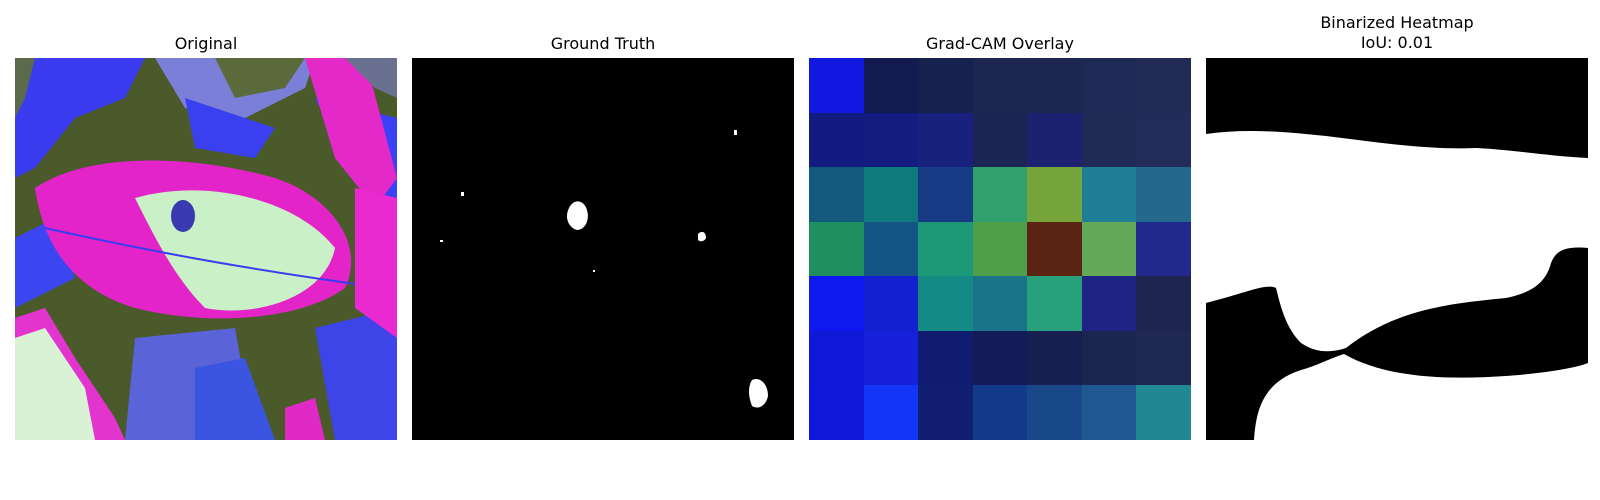  Describe the element at coordinates (206, 43) in the screenshot. I see `panel-title-original: Original` at that location.